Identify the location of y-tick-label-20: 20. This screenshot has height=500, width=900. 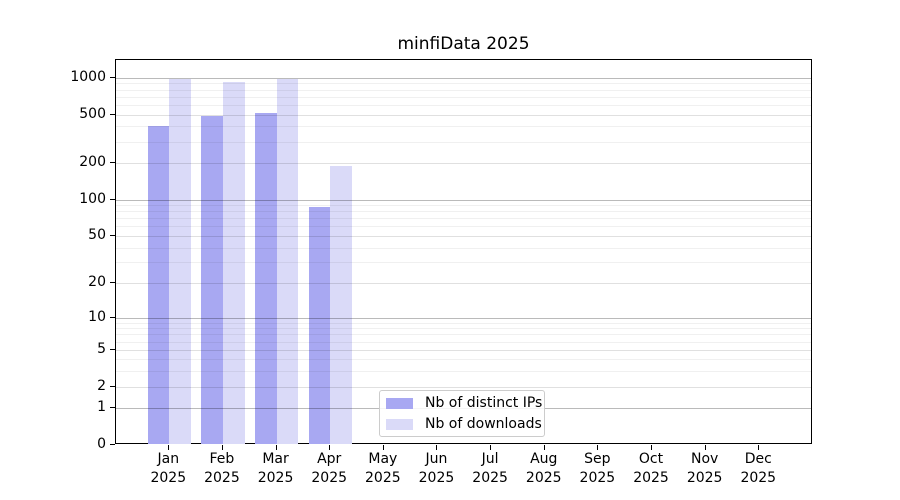
(97, 282).